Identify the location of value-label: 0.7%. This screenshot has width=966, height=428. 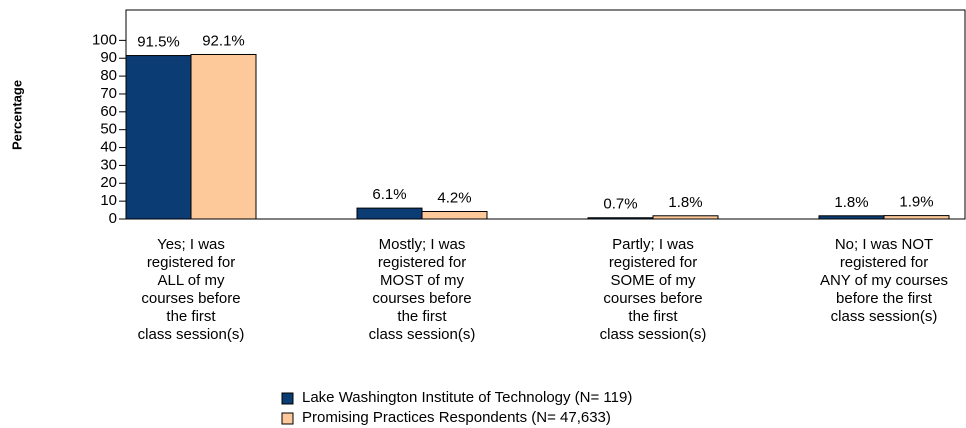
(620, 204).